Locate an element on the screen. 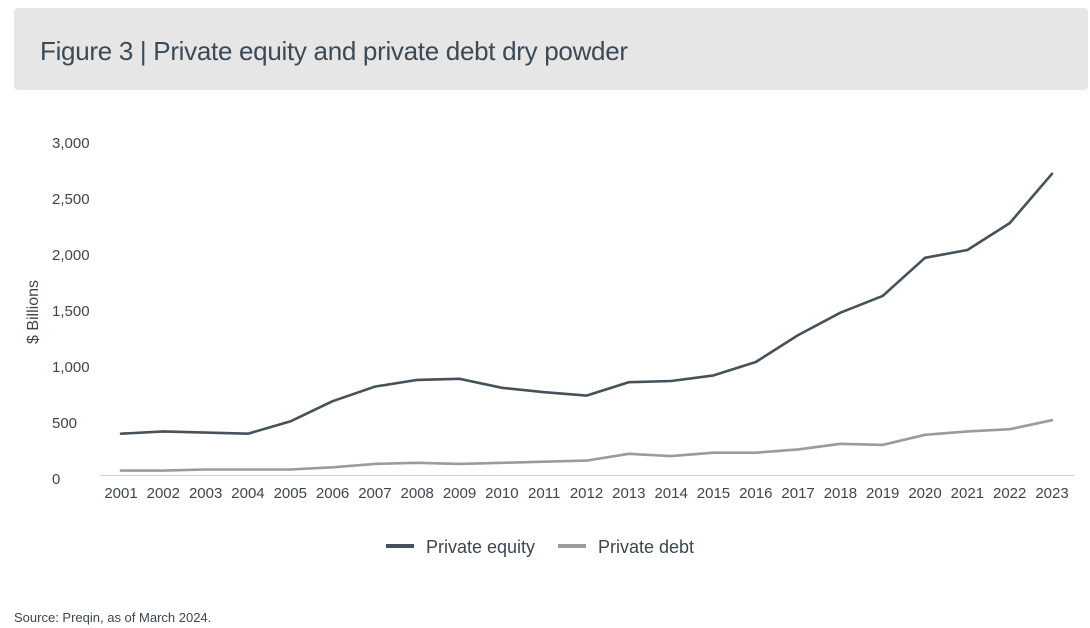  y-axis: 0 500 1,000 1,500 2,000 2,500 3,000 $ Billions is located at coordinates (57, 311).